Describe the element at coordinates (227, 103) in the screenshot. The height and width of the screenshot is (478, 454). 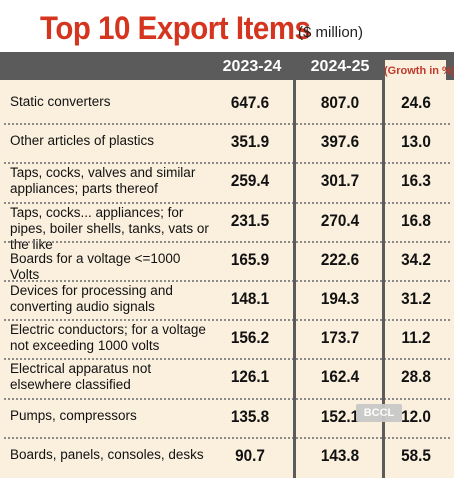
I see `table-row: Static converters 647.6 807.0 24.6` at that location.